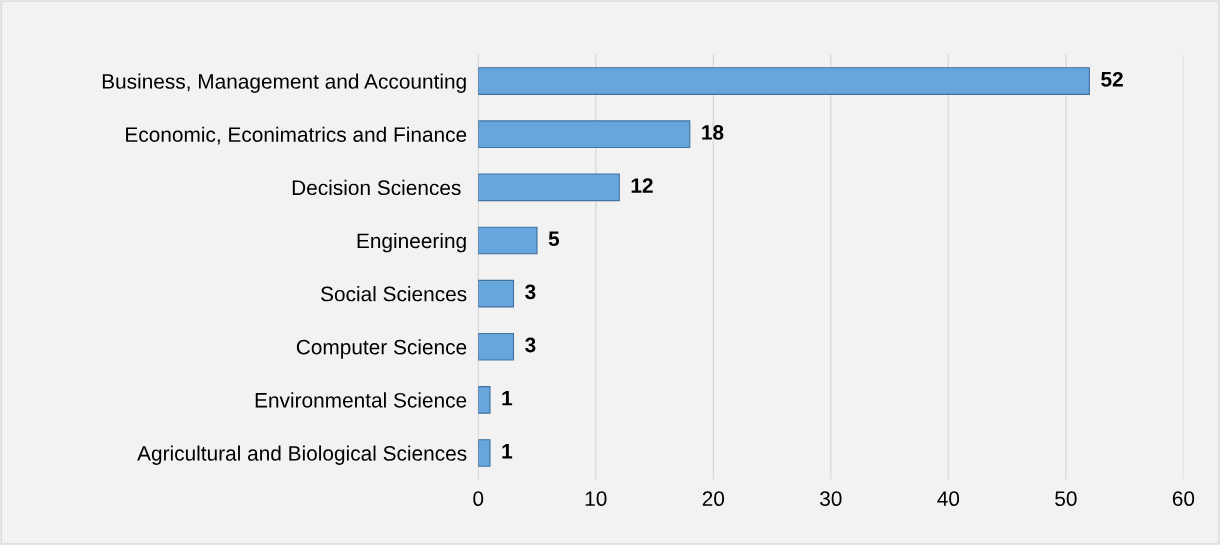  What do you see at coordinates (302, 455) in the screenshot?
I see `y-tick-label: Agricultural and Biological Sciences` at bounding box center [302, 455].